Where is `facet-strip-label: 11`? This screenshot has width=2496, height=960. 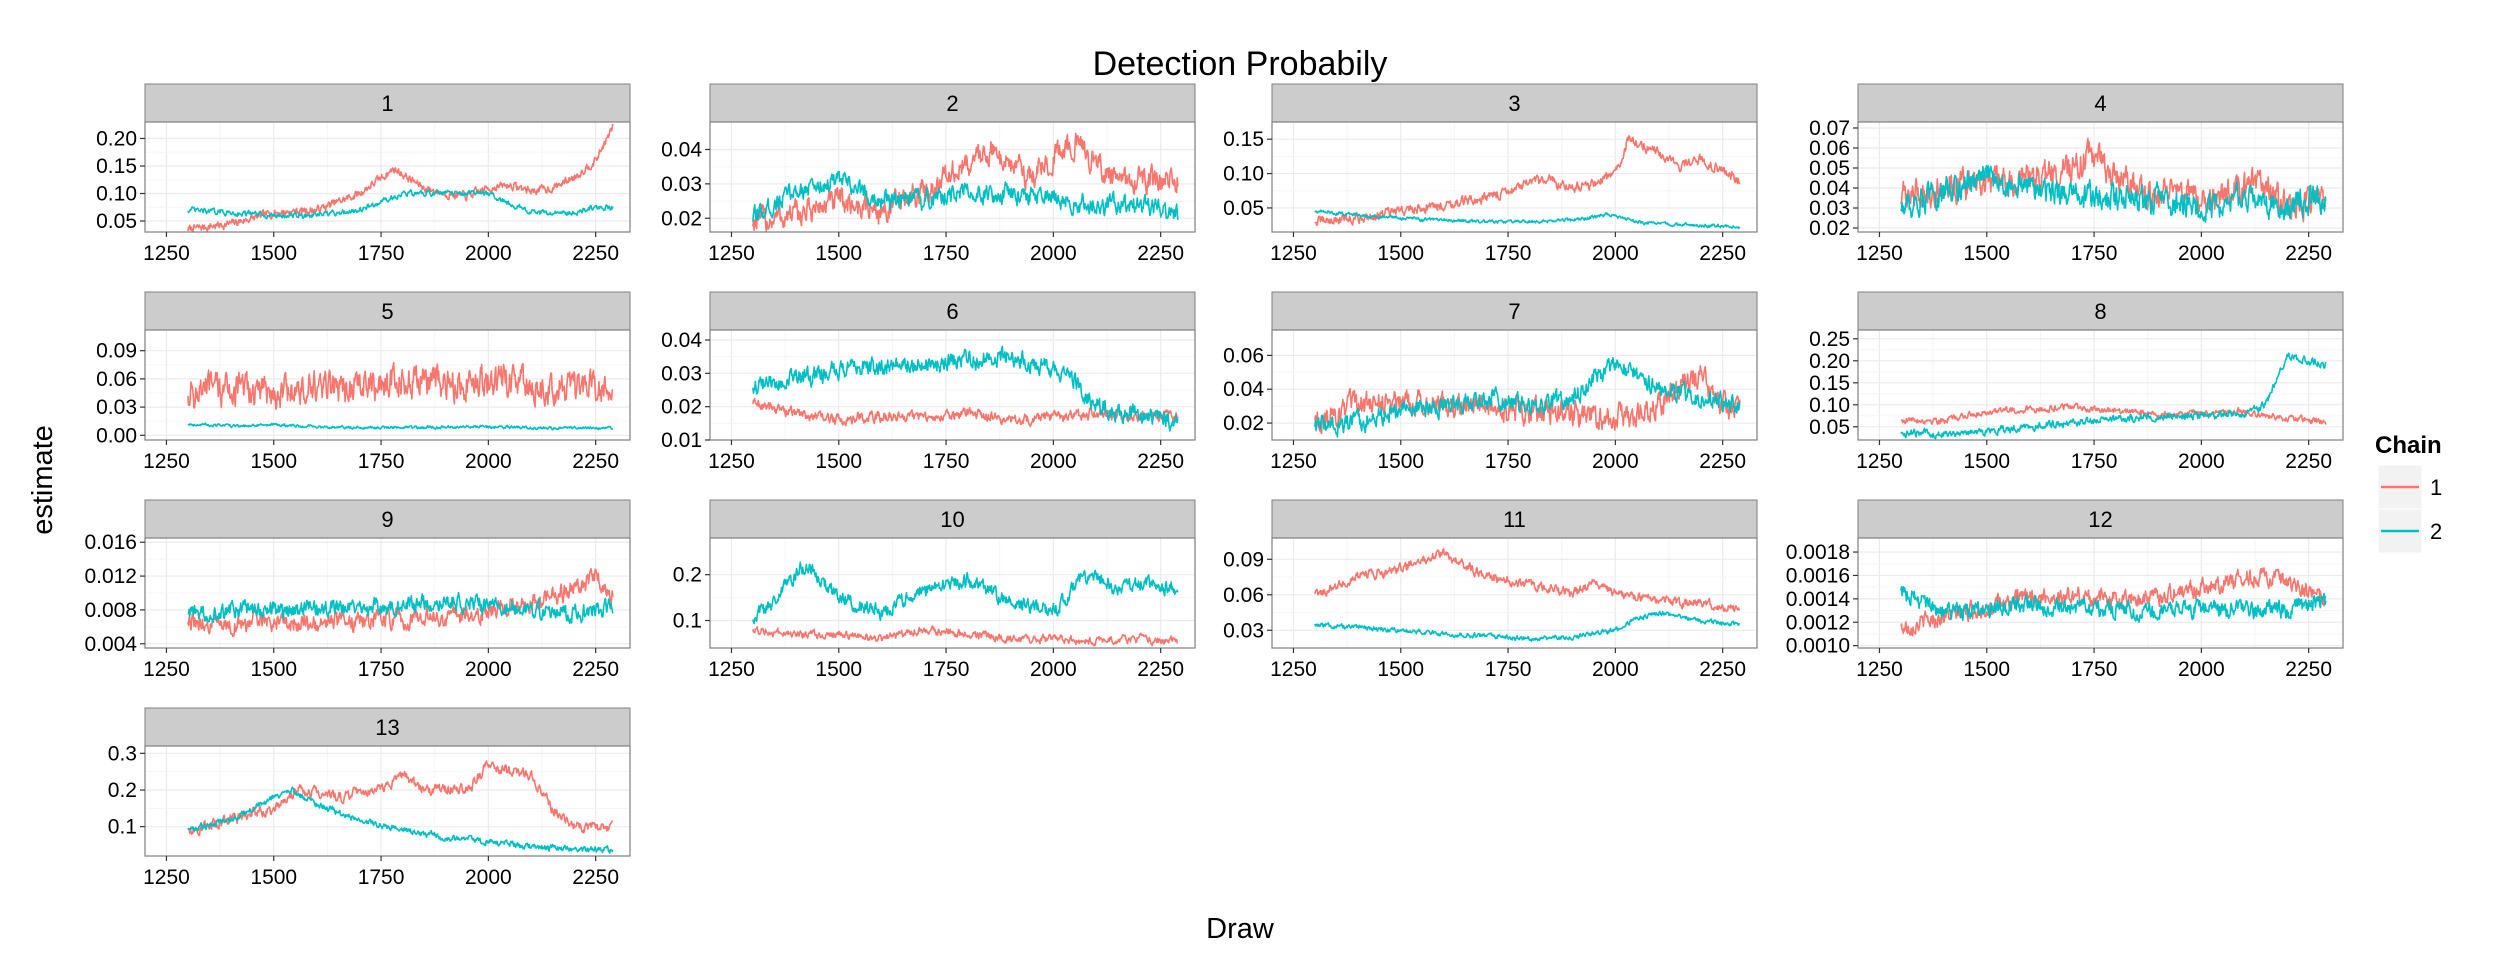
facet-strip-label: 11 is located at coordinates (1514, 519).